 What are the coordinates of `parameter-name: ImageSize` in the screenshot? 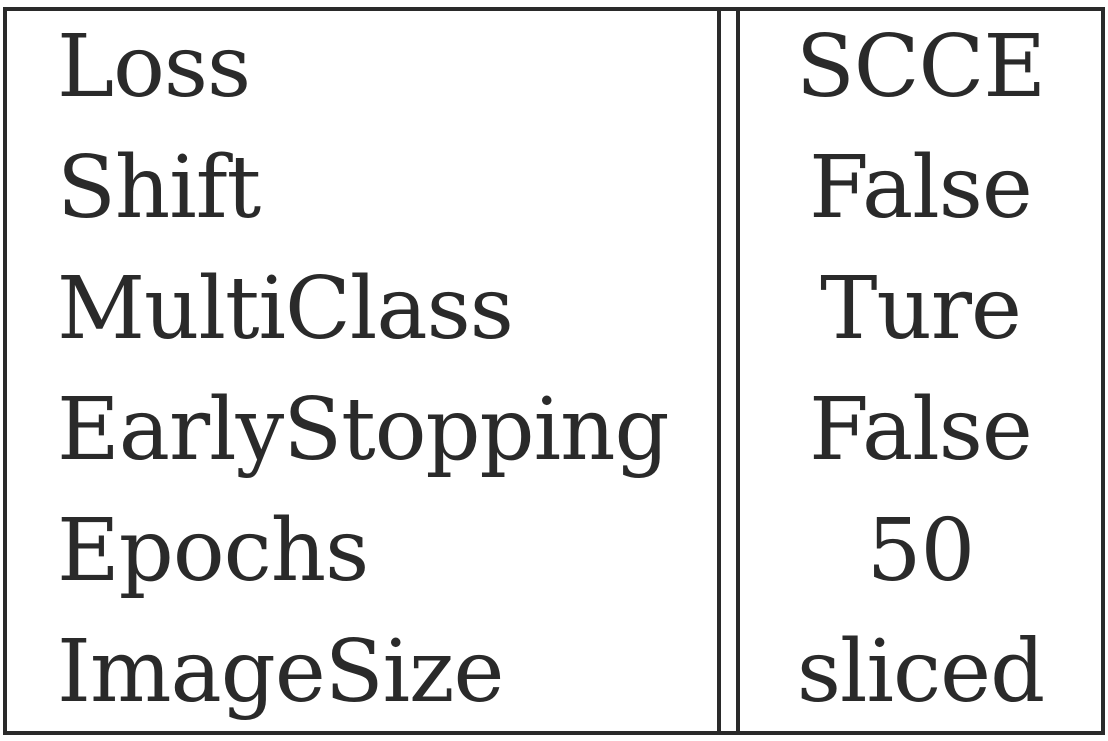 It's located at (280, 672).